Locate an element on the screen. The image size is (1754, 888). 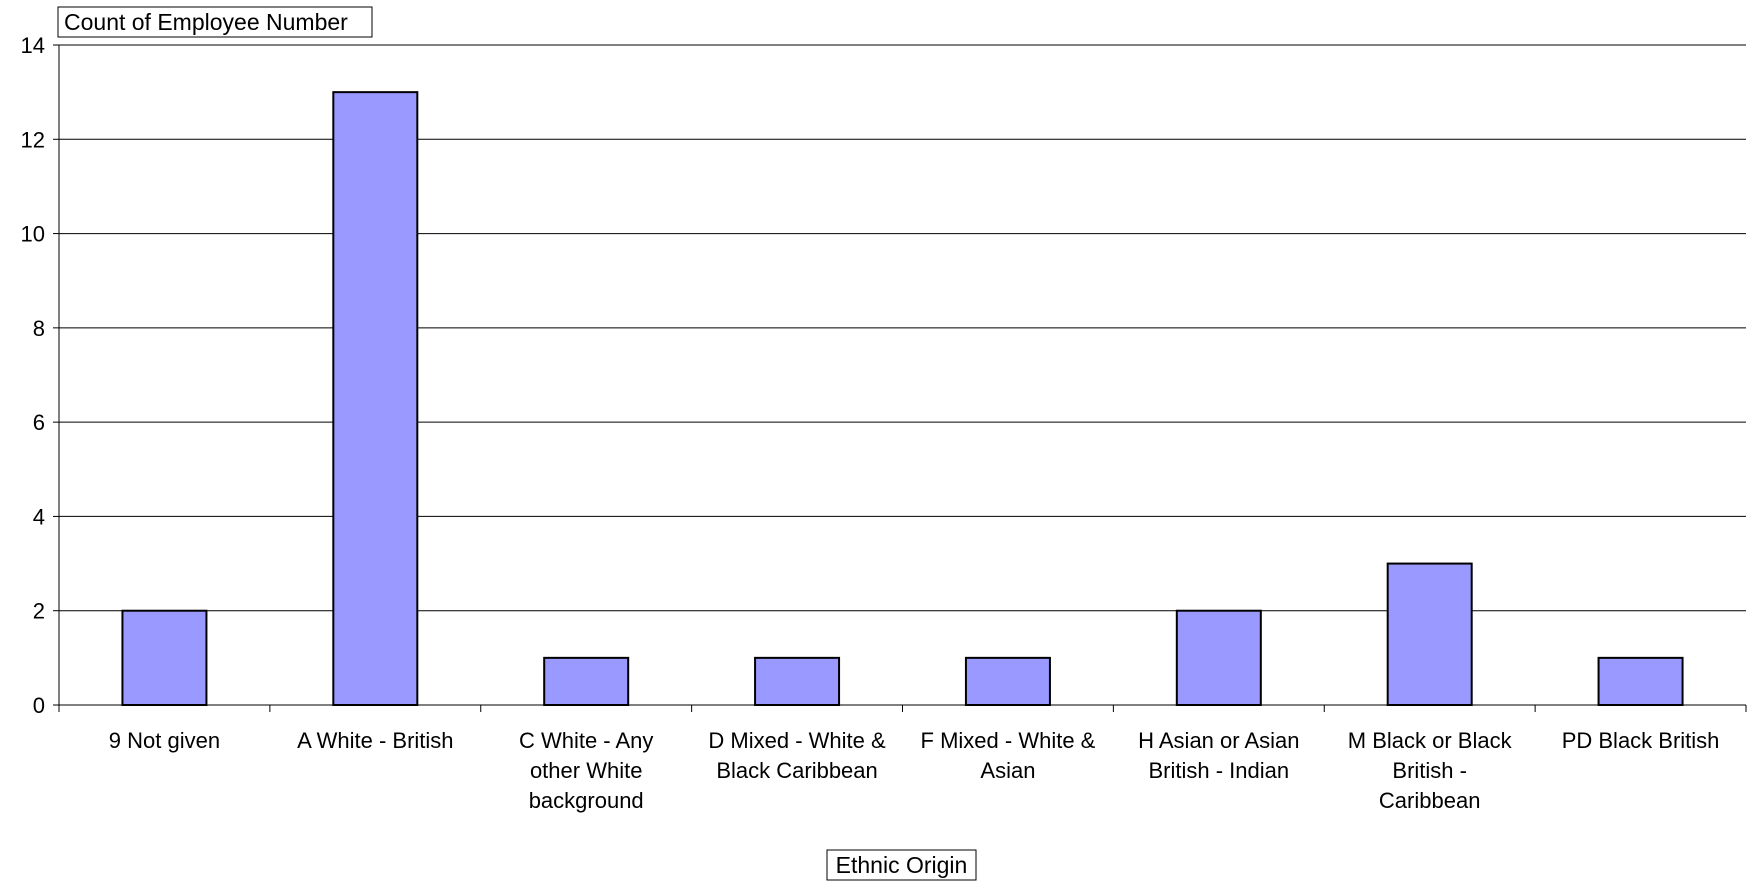
x-tick-label-line: 9 Not given is located at coordinates (164, 740).